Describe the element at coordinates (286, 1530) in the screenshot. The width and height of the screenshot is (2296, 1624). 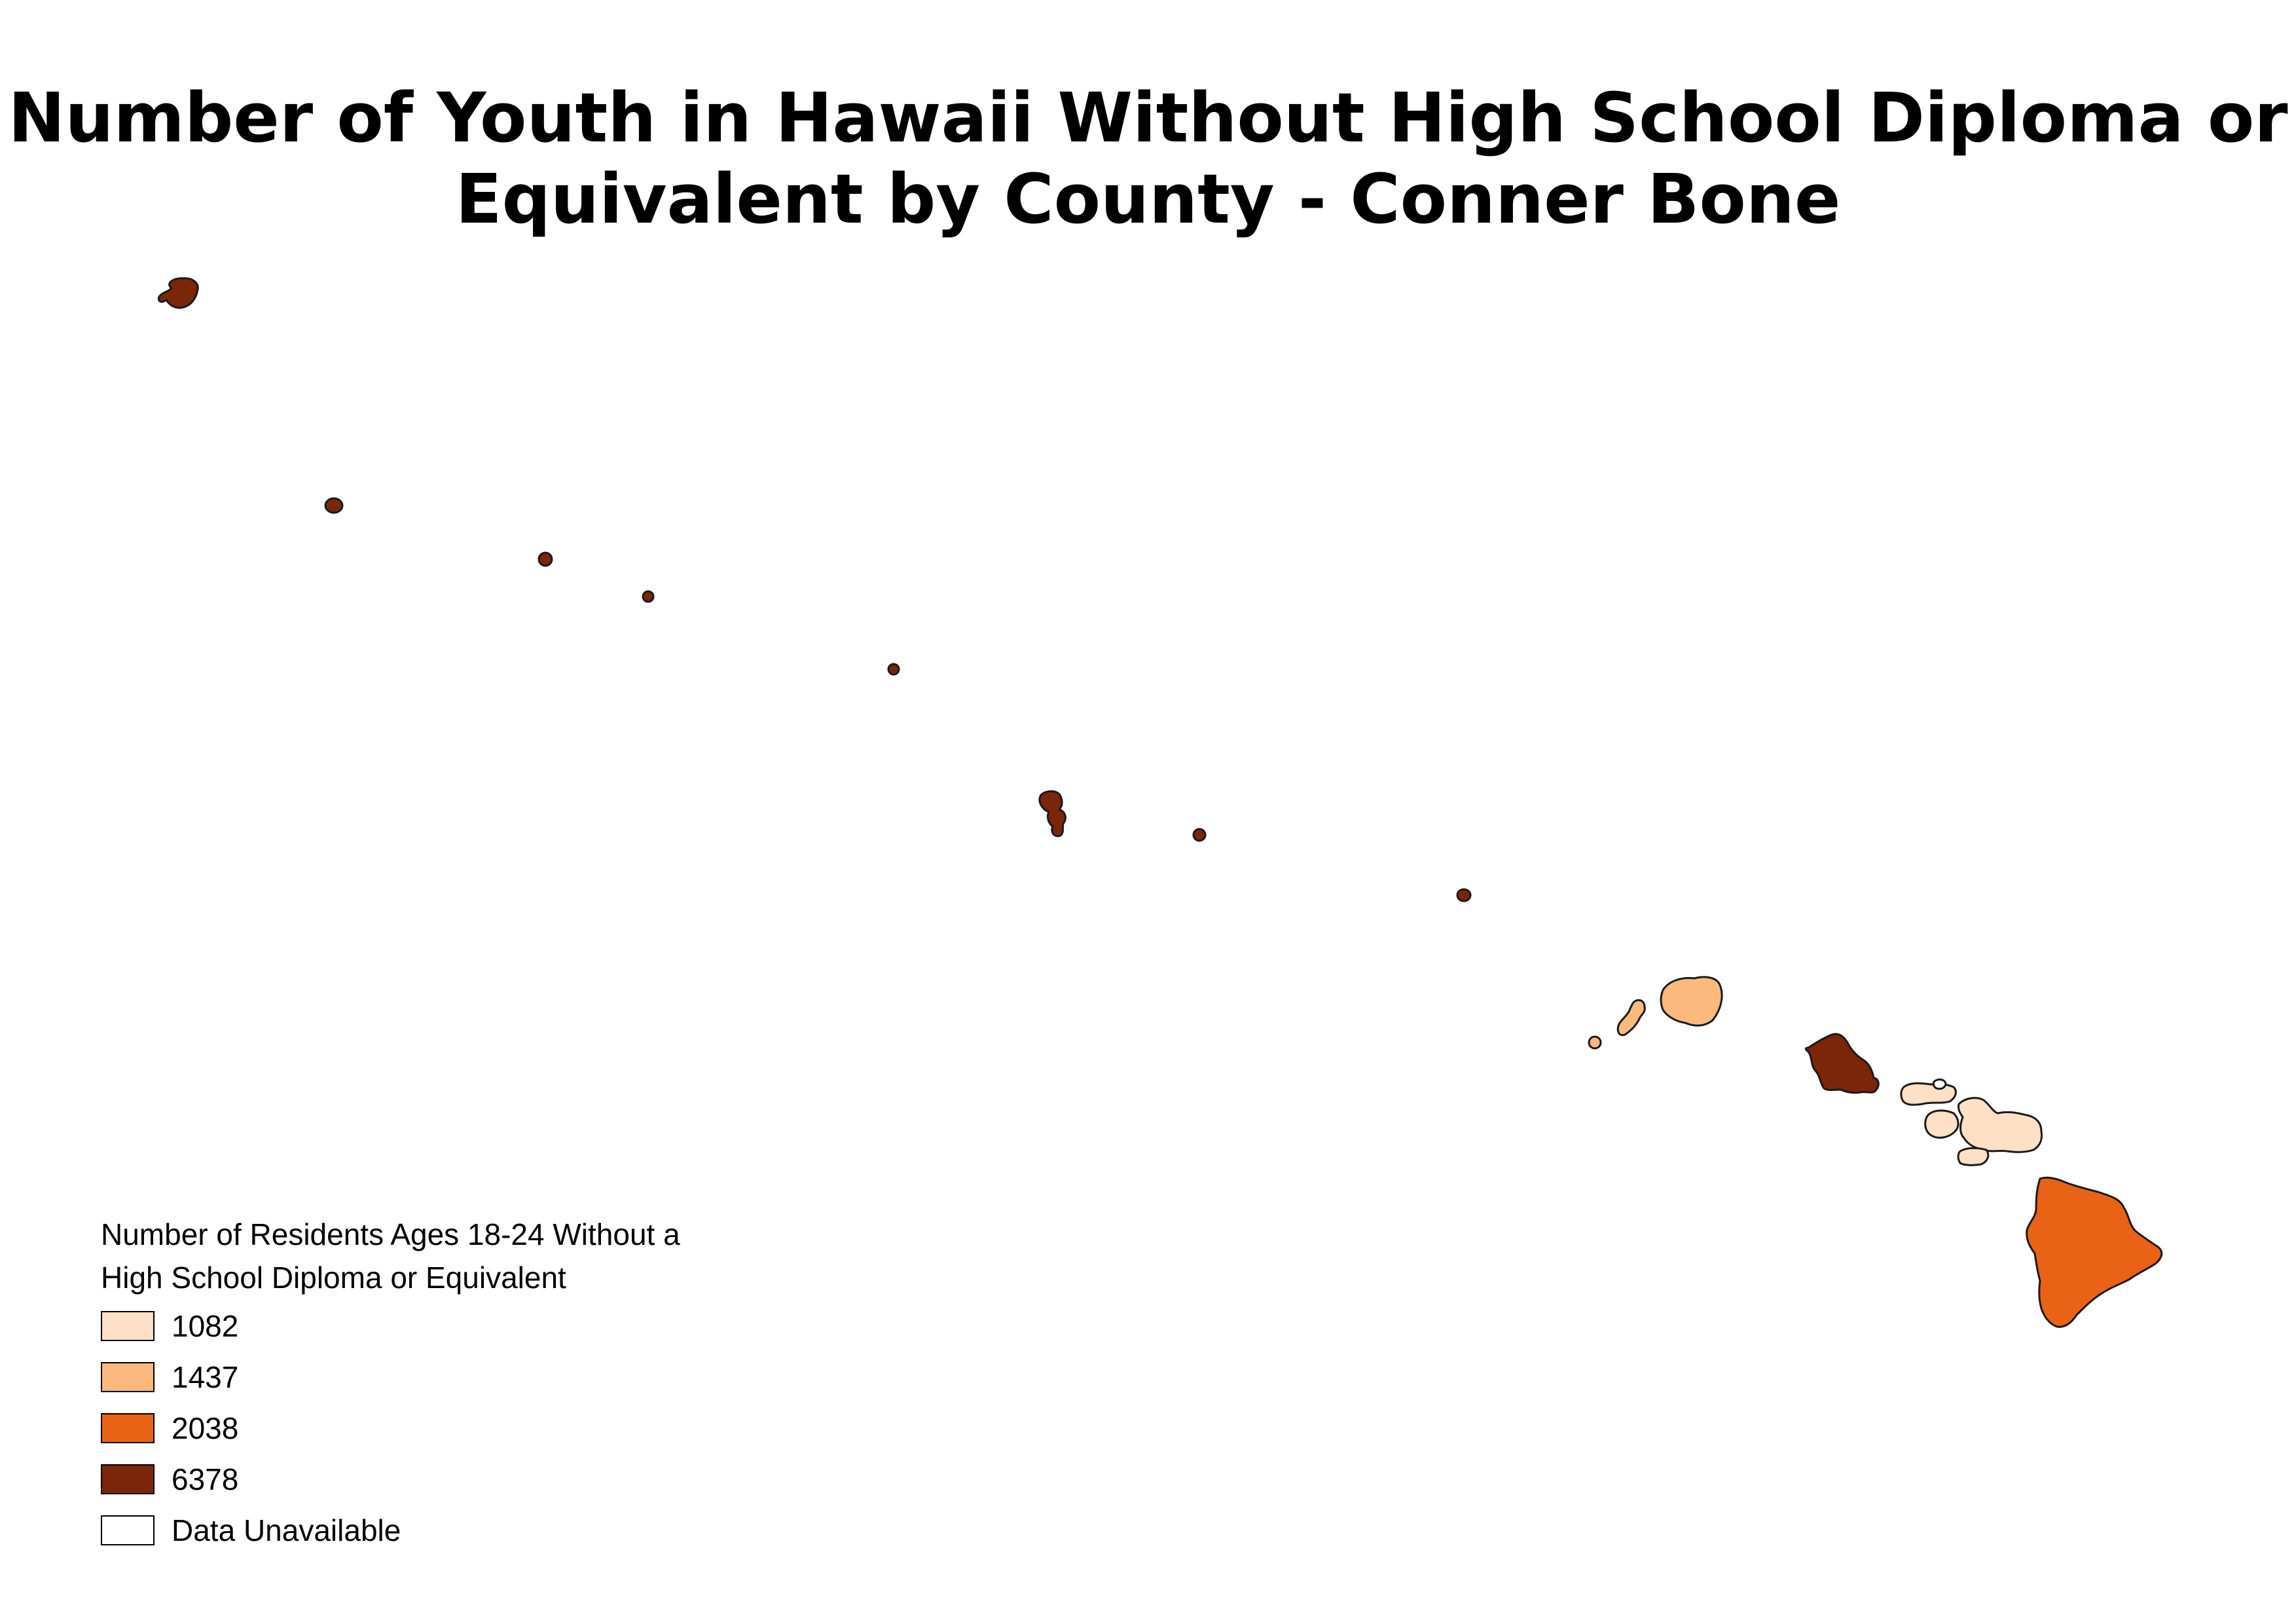
I see `legend-label: Data Unavailable` at that location.